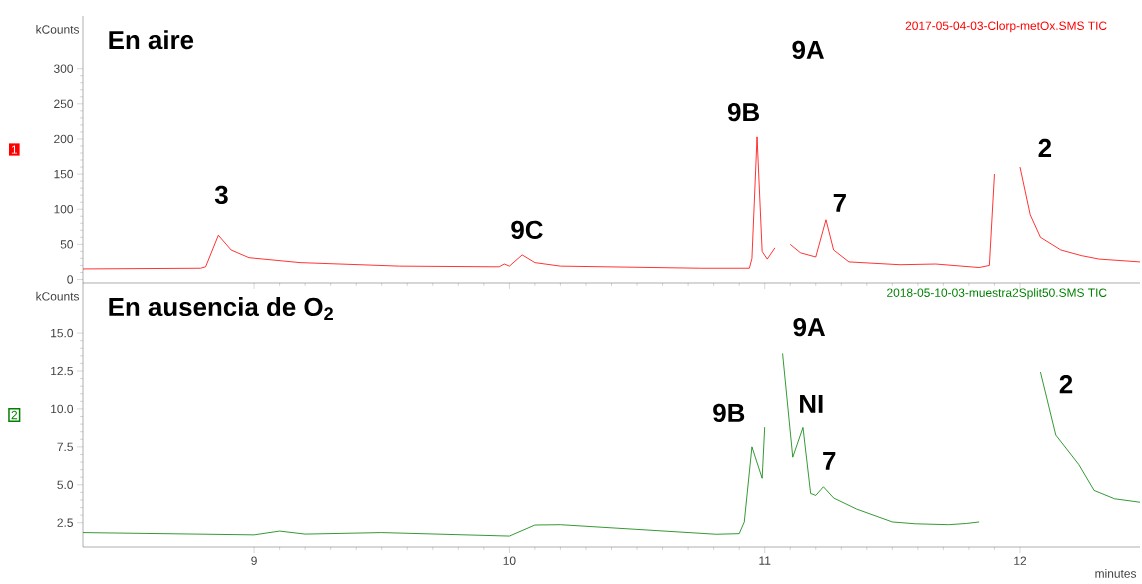 The height and width of the screenshot is (584, 1142). What do you see at coordinates (1116, 573) in the screenshot?
I see `x-axis-title: minutes` at bounding box center [1116, 573].